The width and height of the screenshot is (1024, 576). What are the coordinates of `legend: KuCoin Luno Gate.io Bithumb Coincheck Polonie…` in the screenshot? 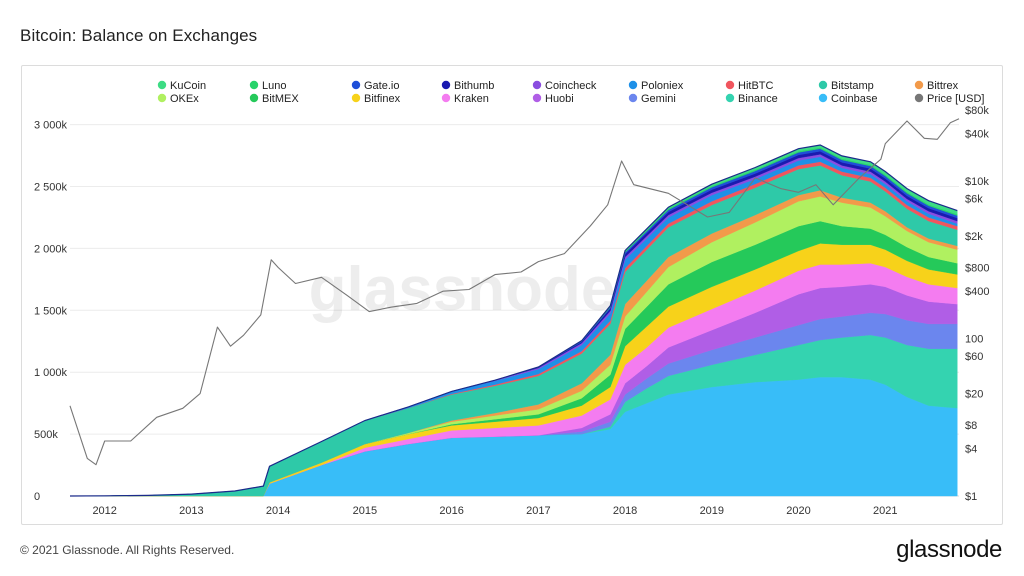 It's located at (570, 92).